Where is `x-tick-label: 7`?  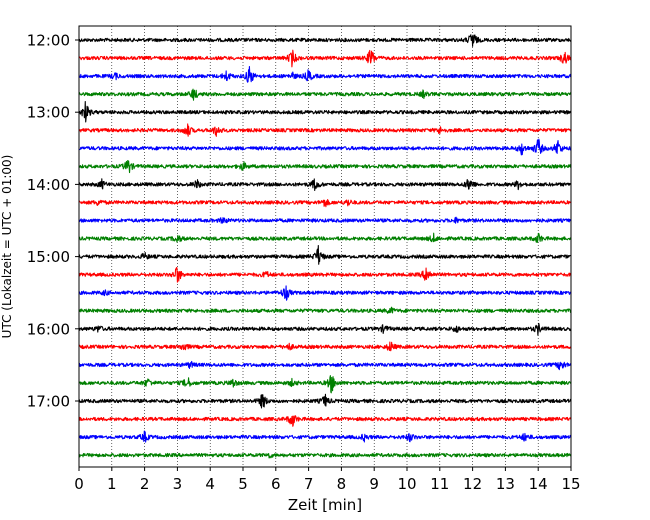 x-tick-label: 7 is located at coordinates (309, 484).